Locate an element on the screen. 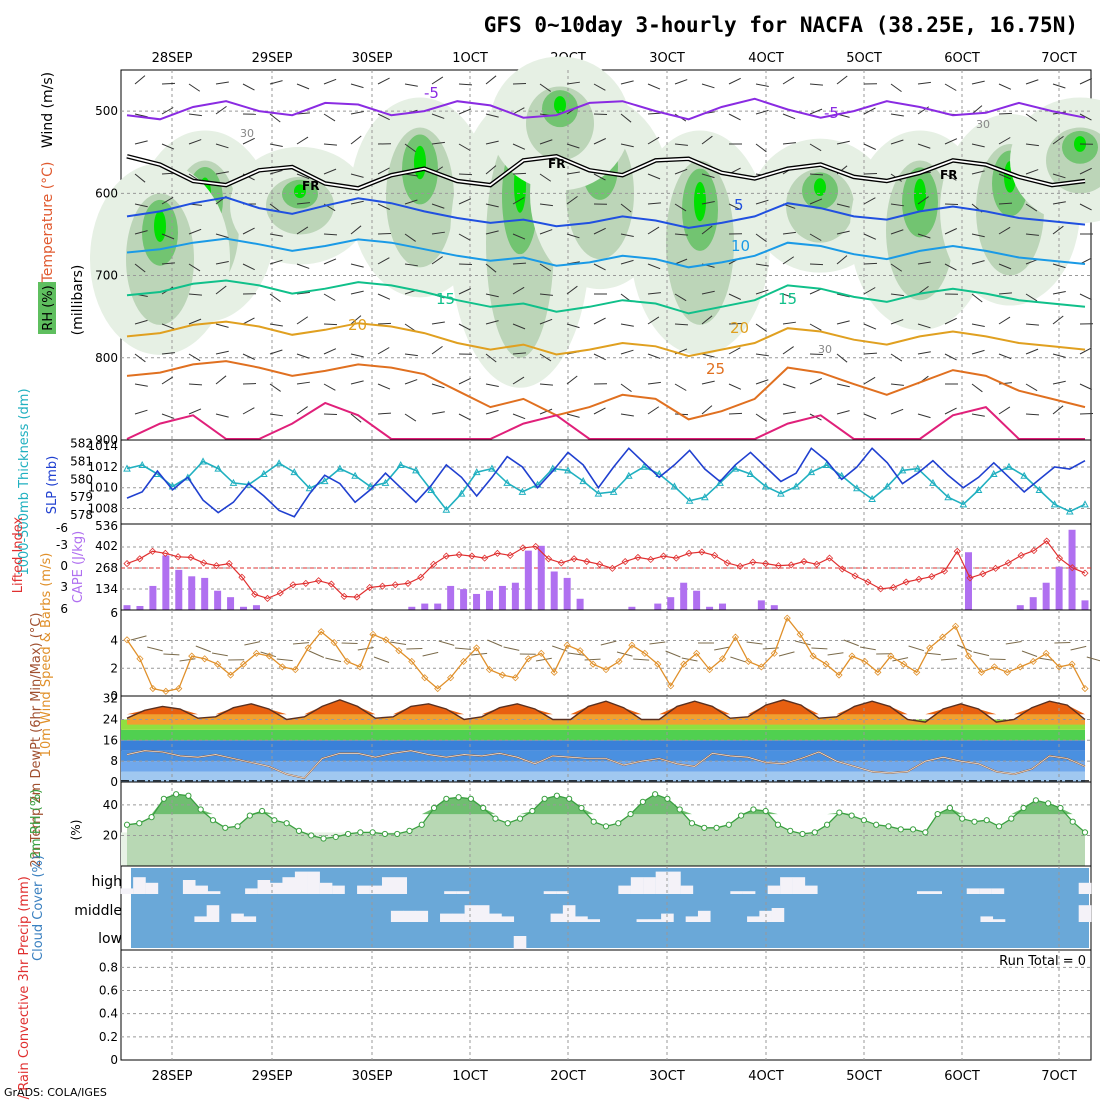 The height and width of the screenshot is (1100, 1100). temperature-tick-label: 32 is located at coordinates (110, 699).